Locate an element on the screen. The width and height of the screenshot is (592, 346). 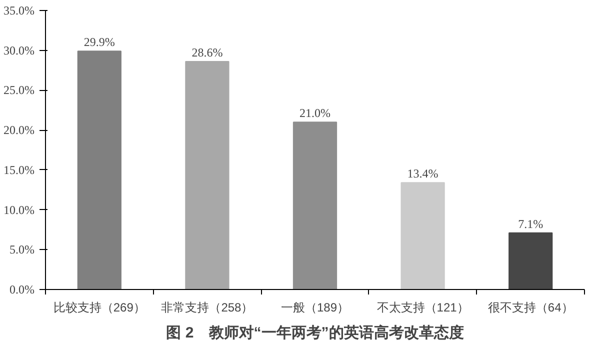
data-label: 21.0% is located at coordinates (315, 113).